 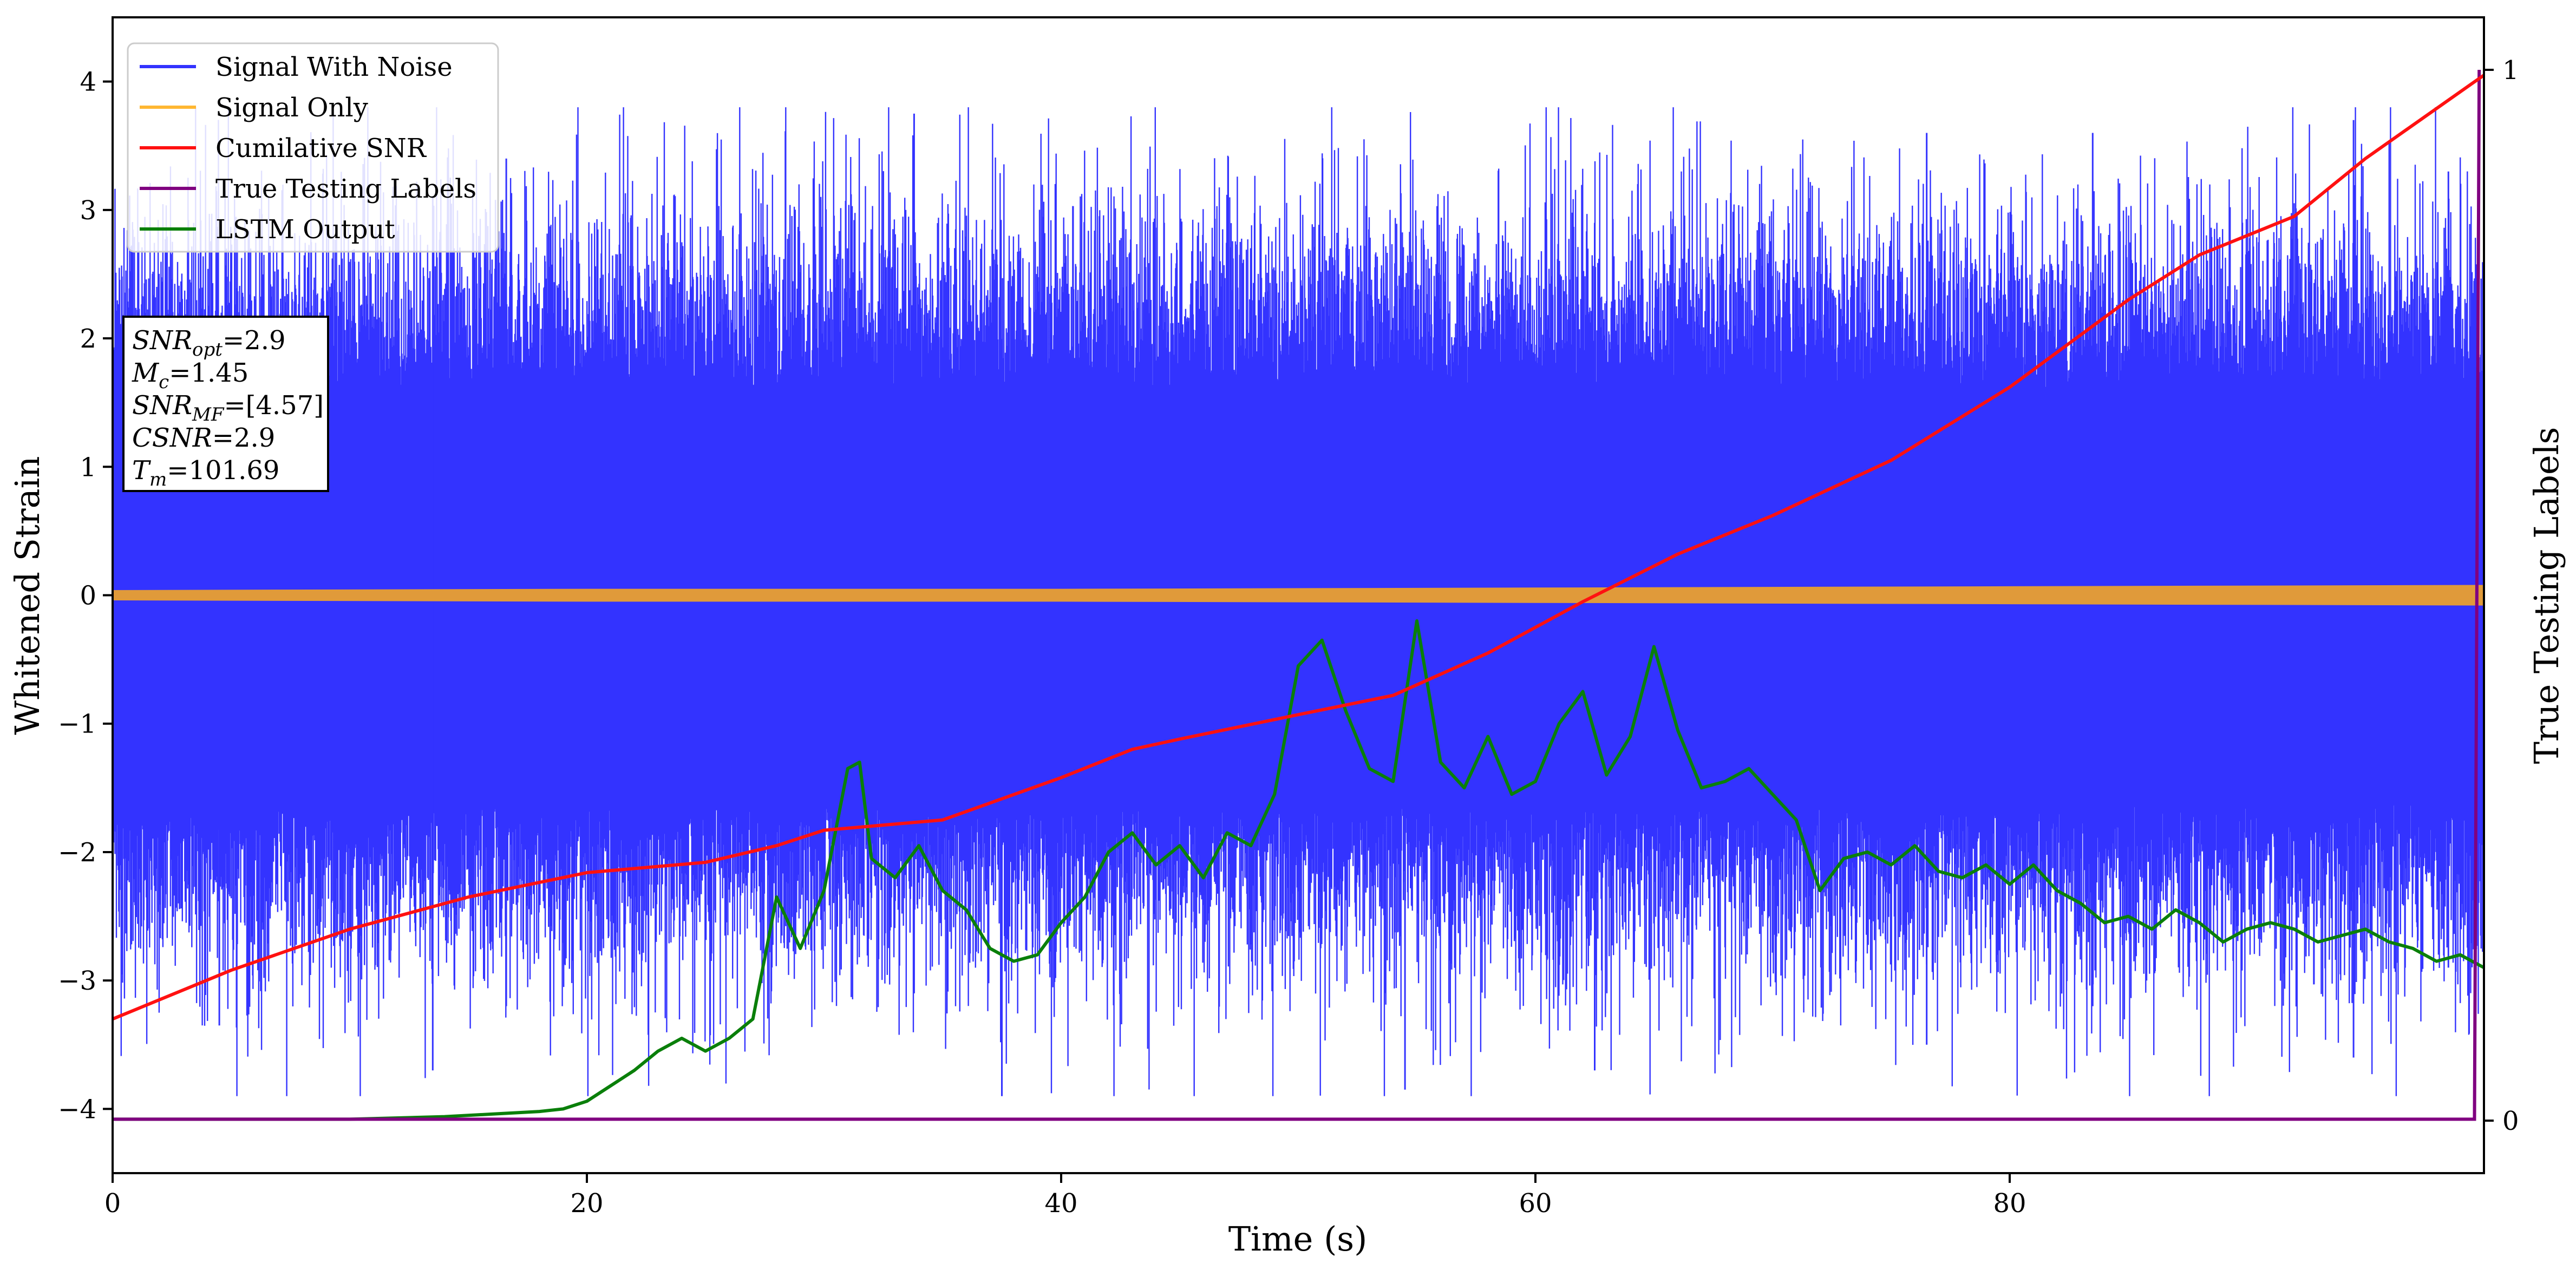 I want to click on legend-label: Signal Only, so click(x=291, y=108).